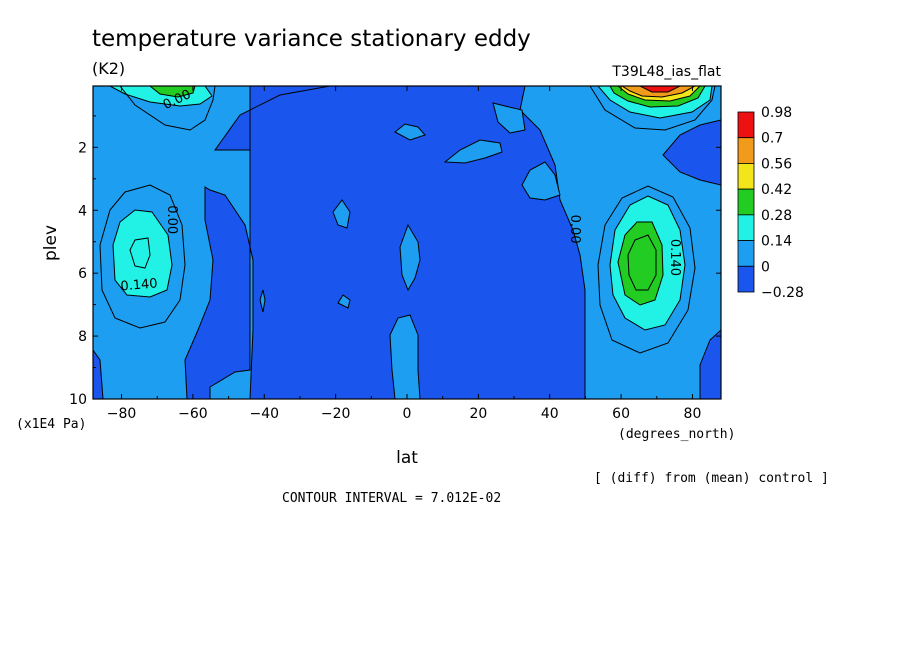  Describe the element at coordinates (407, 414) in the screenshot. I see `x-tick-label: 0` at that location.